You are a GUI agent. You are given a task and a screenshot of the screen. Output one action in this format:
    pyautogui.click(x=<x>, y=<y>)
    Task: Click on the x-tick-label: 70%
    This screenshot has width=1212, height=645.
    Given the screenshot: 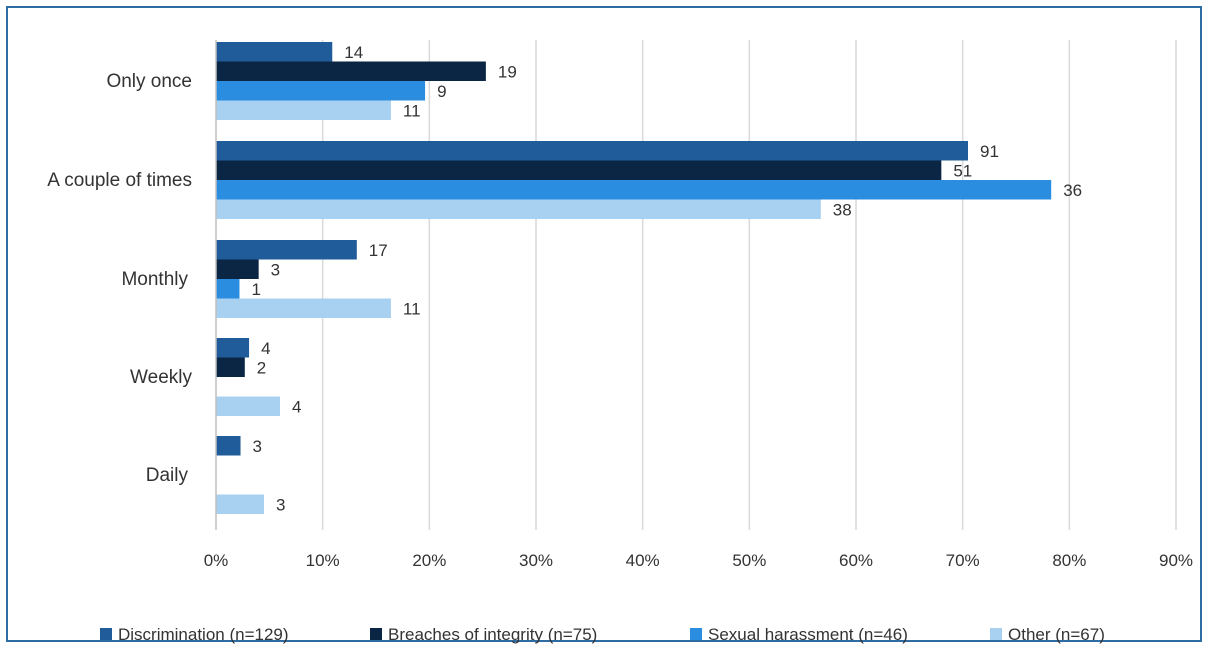 What is the action you would take?
    pyautogui.click(x=963, y=560)
    